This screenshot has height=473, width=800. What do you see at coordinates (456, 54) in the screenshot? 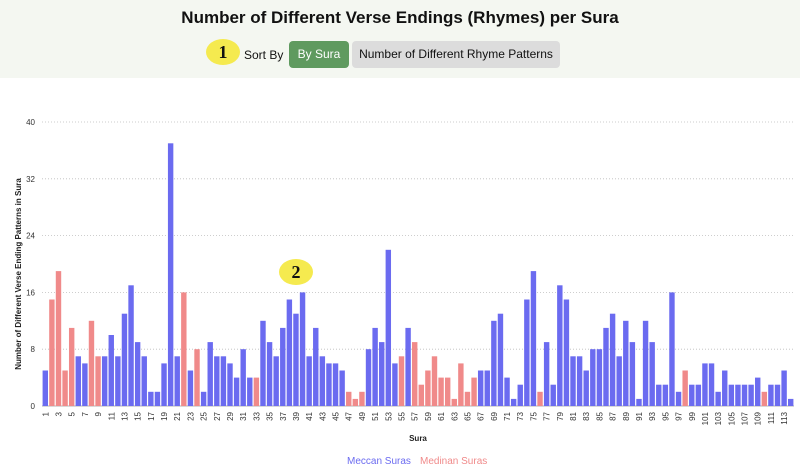
I see `sort-by-rhyme-patterns-button: Number of Different Rhyme Patterns` at bounding box center [456, 54].